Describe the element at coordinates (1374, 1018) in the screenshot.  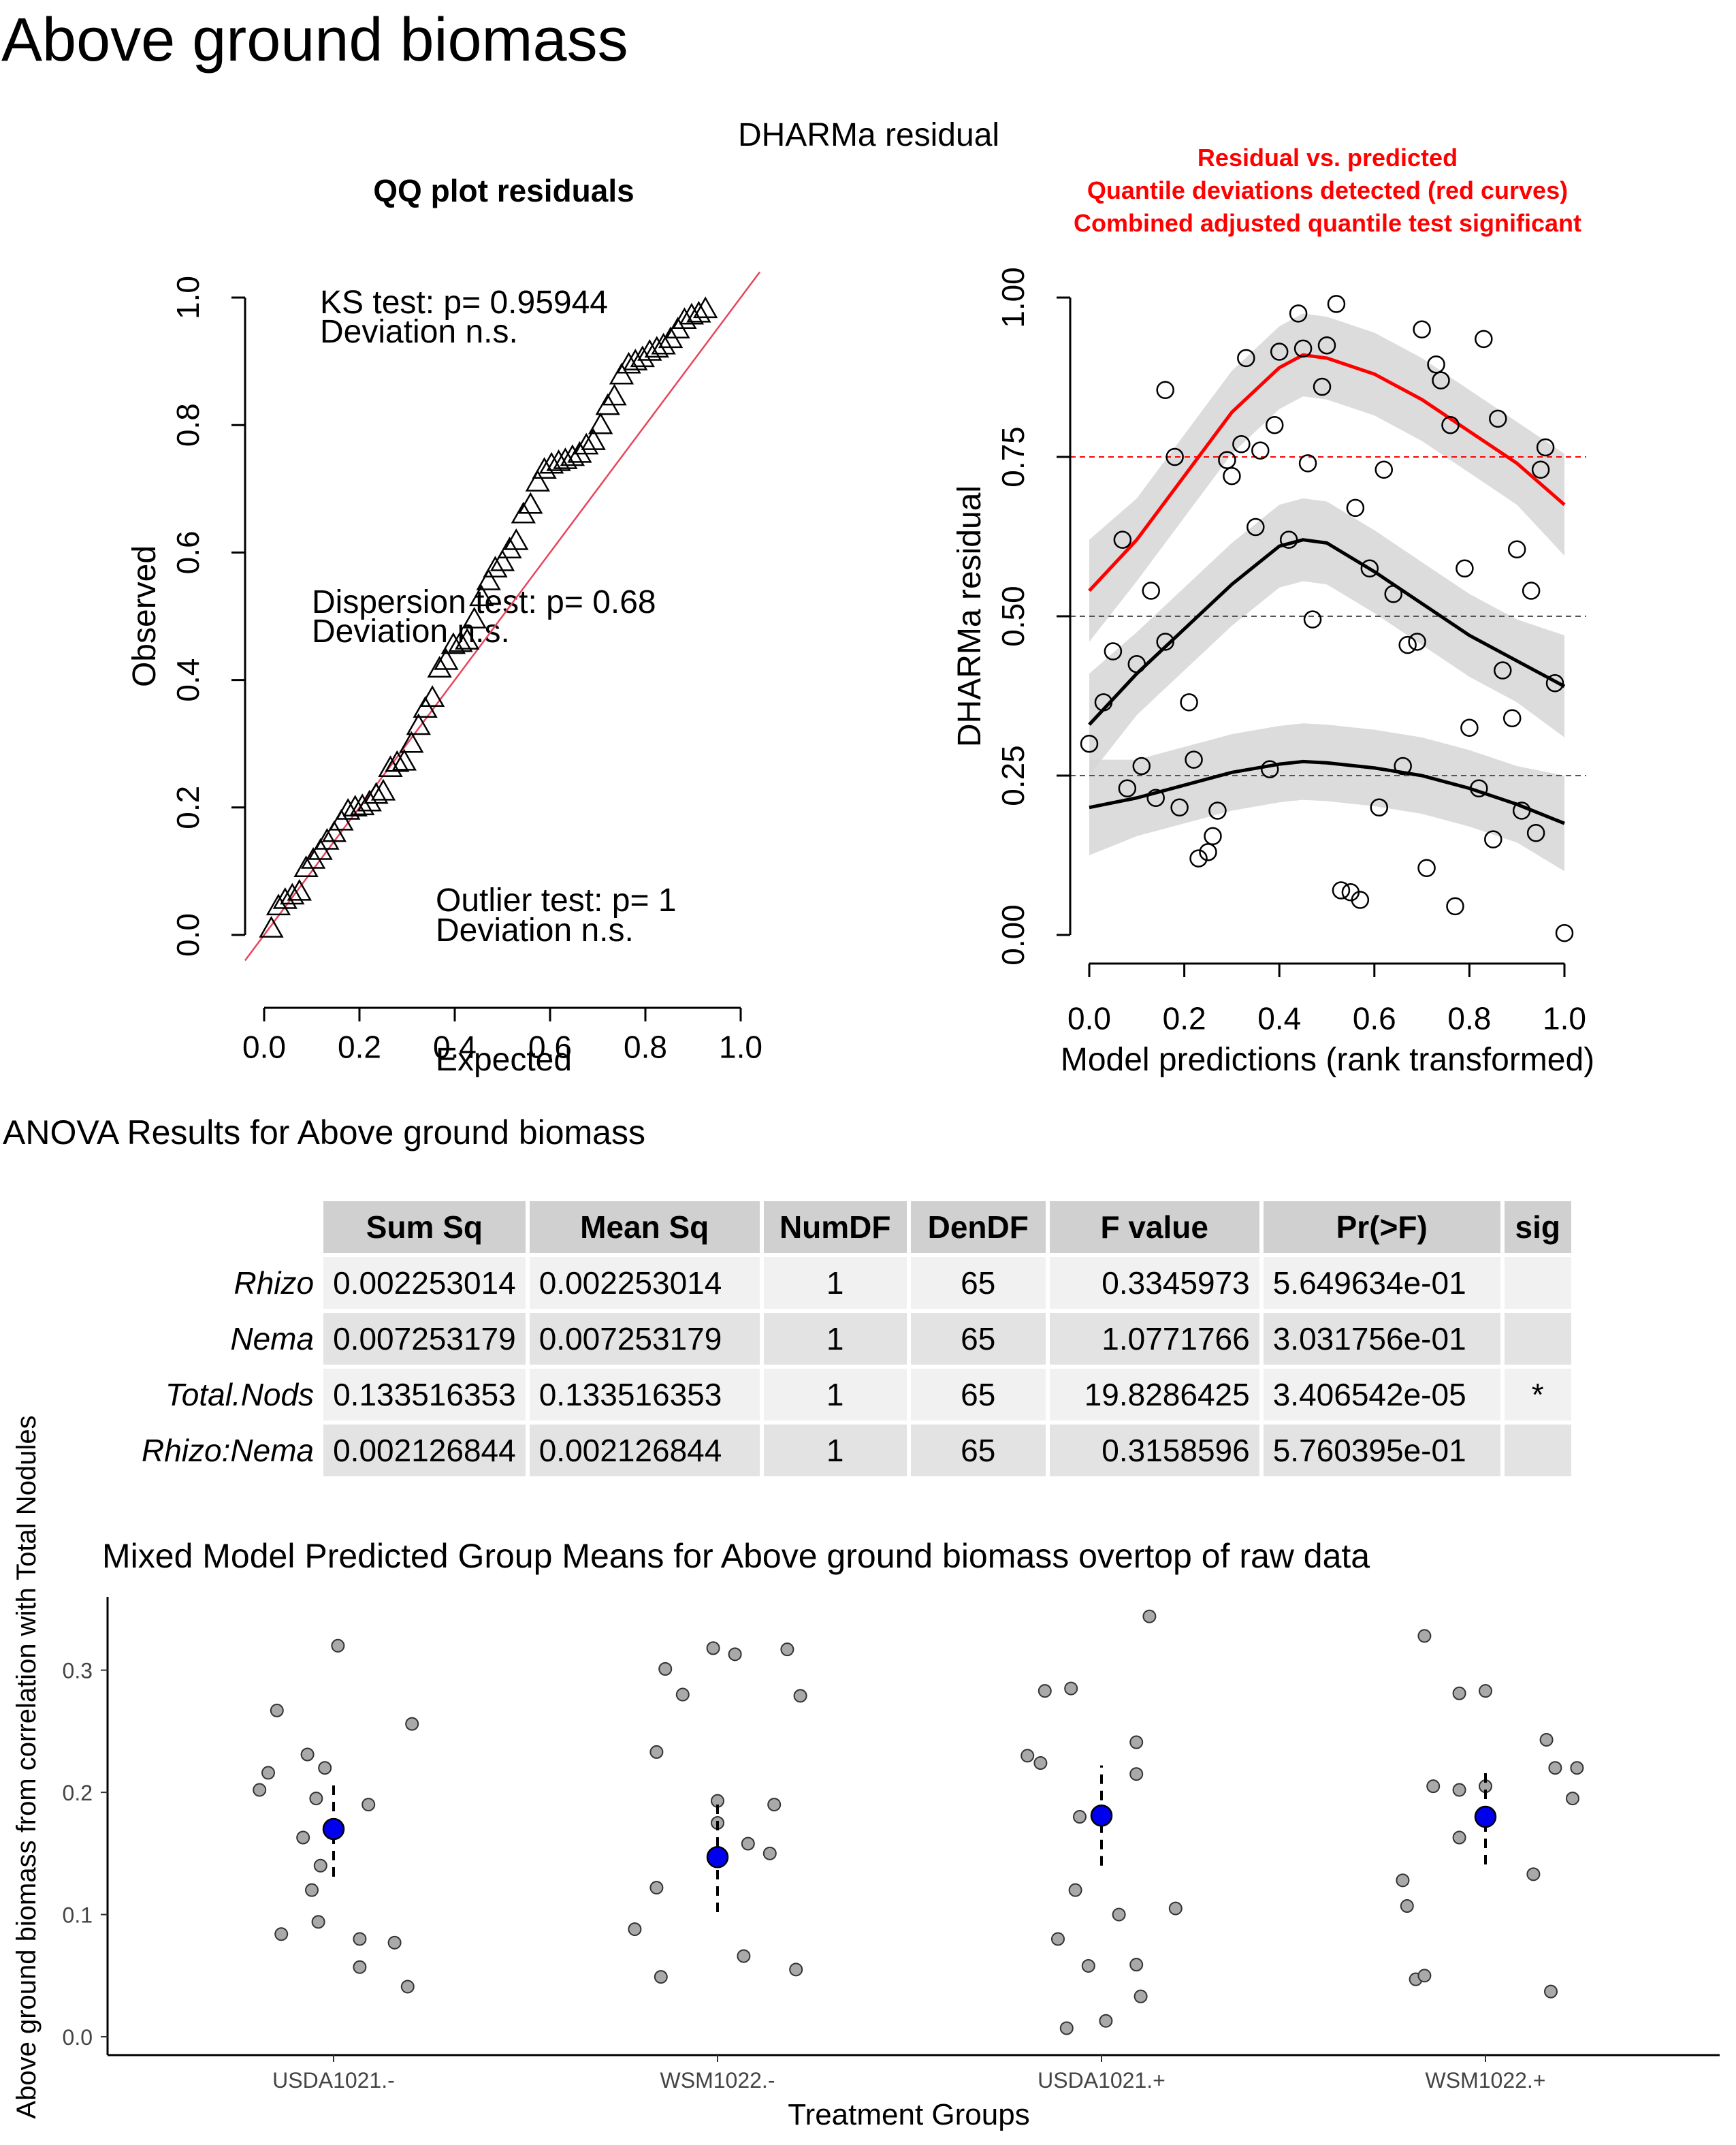
I see `rp-x-tick-label: 0.6` at that location.